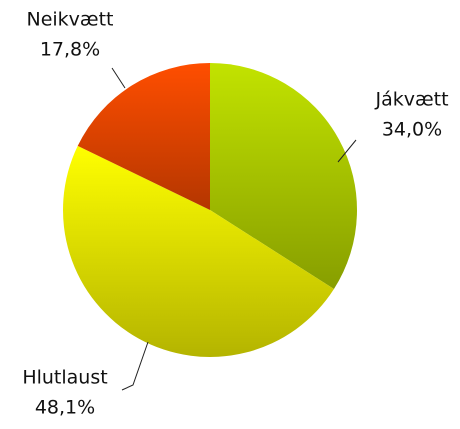 This screenshot has width=460, height=429. What do you see at coordinates (70, 50) in the screenshot?
I see `slice-value: 17,8%` at bounding box center [70, 50].